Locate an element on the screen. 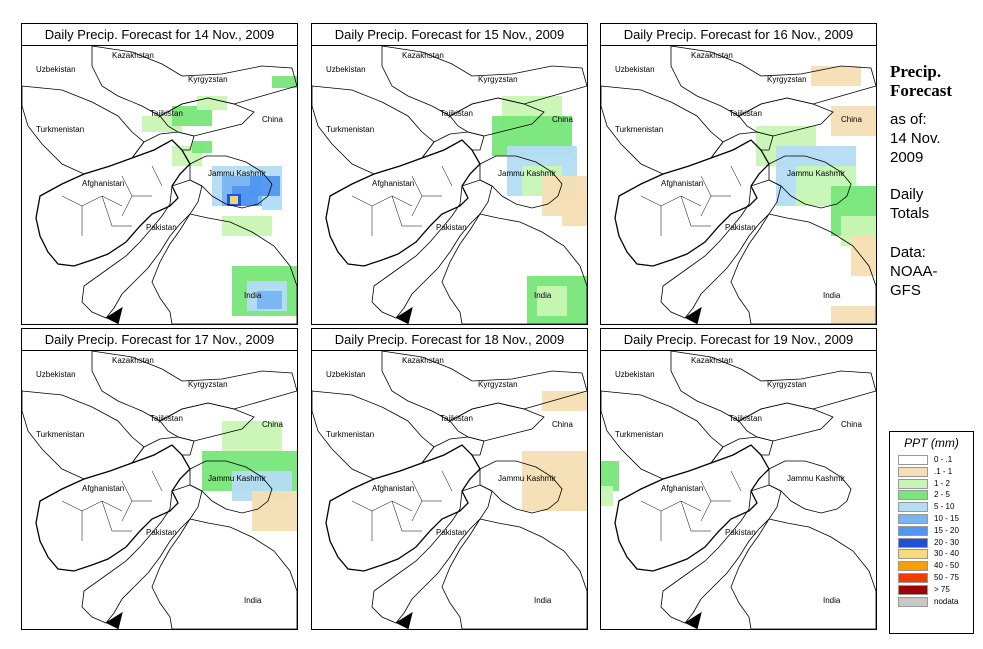 The width and height of the screenshot is (983, 649). totals-line2: Totals is located at coordinates (910, 213).